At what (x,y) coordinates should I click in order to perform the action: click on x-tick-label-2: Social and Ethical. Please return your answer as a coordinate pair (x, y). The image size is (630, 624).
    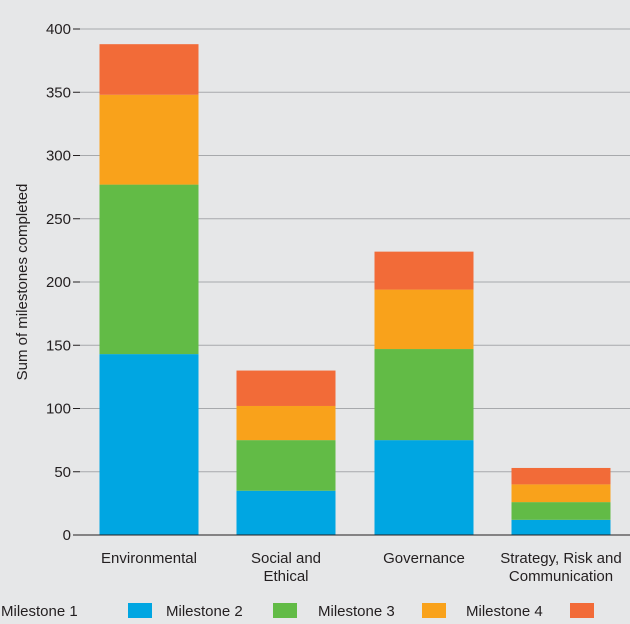
    Looking at the image, I should click on (286, 567).